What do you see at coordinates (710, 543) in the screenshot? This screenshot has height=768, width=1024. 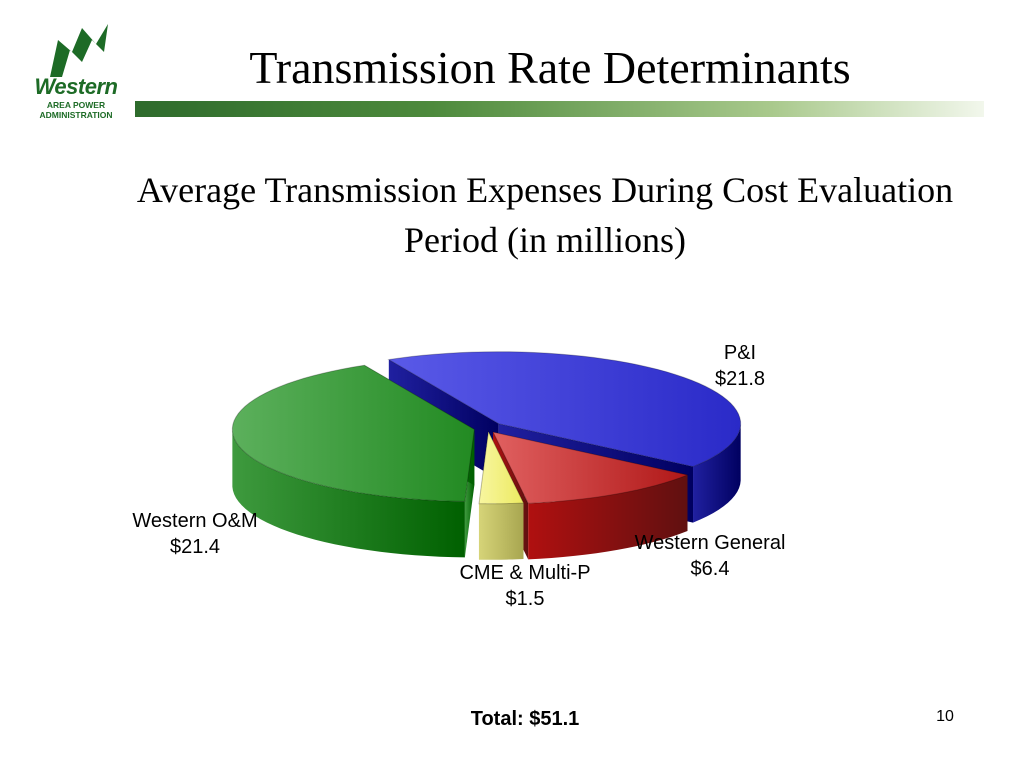 I see `slice-name: Western General` at bounding box center [710, 543].